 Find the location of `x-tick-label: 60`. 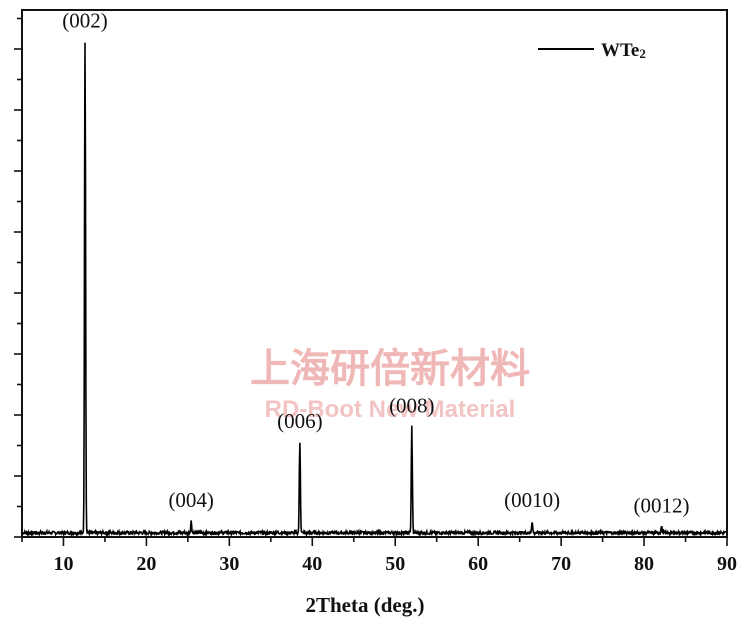

x-tick-label: 60 is located at coordinates (478, 564).